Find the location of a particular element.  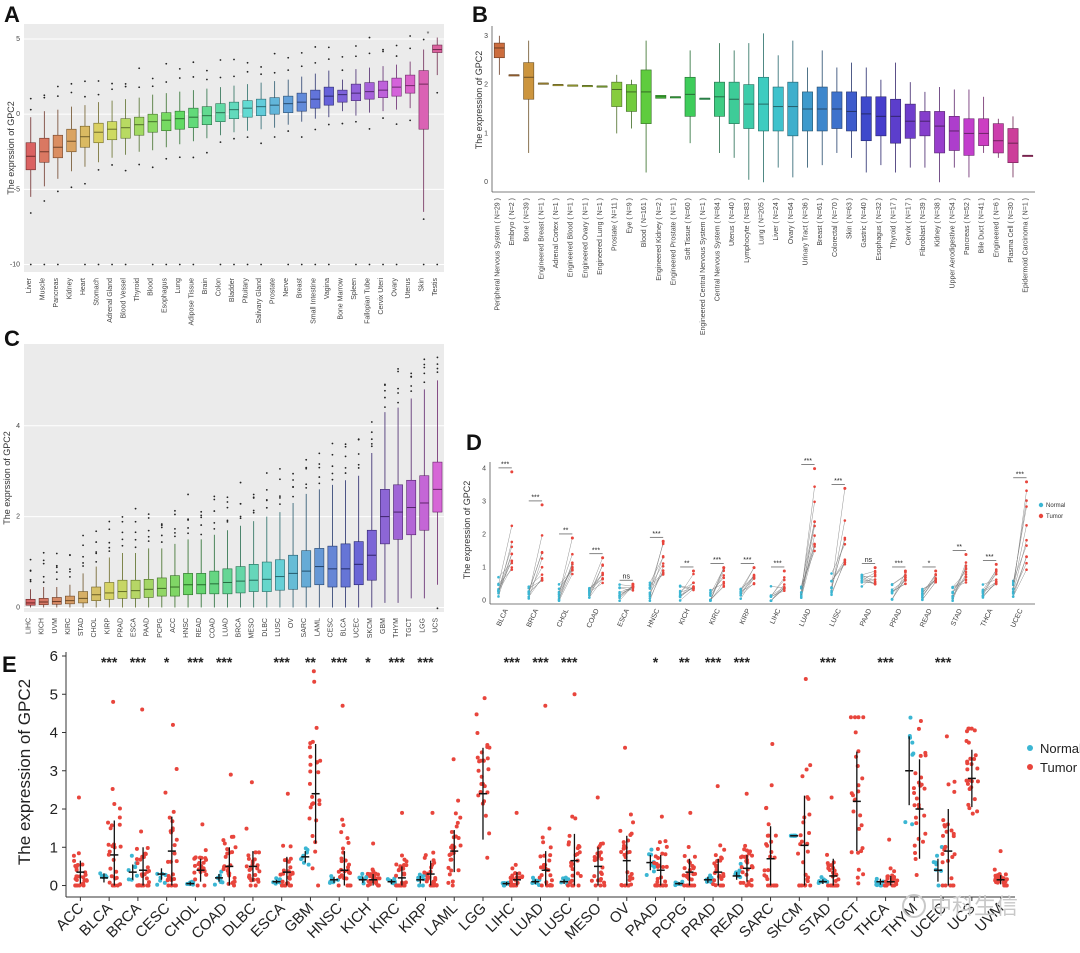

panel-e-ylabel: The expression of GPC2 is located at coordinates (24, 772).